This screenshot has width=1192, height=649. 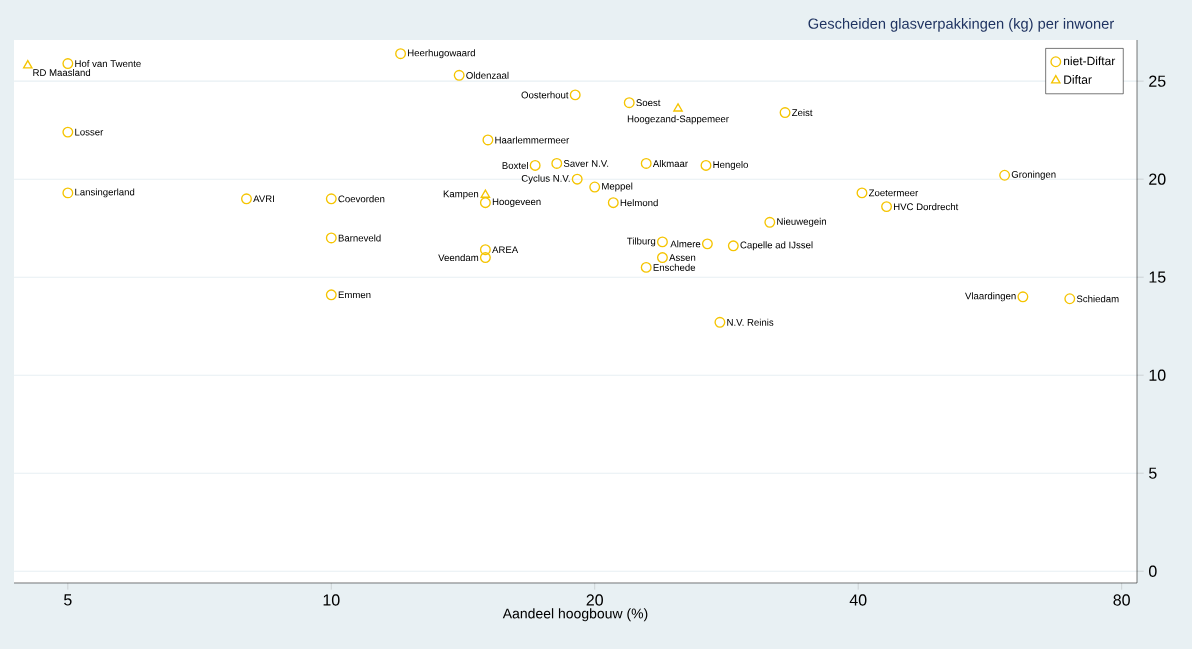 What do you see at coordinates (89, 132) in the screenshot?
I see `data-label: Losser` at bounding box center [89, 132].